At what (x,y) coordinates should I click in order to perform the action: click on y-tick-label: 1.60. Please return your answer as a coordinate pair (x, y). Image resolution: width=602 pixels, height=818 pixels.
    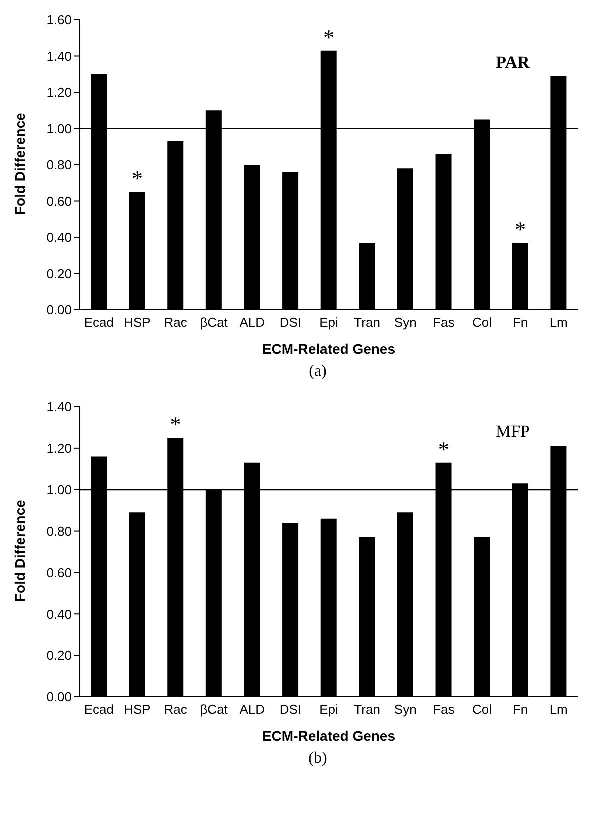
    Looking at the image, I should click on (59, 20).